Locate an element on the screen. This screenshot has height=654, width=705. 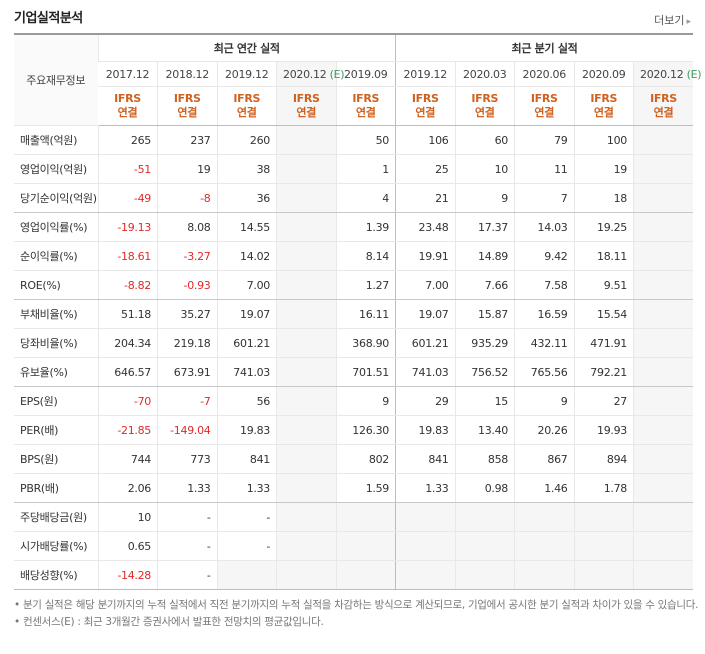
row-label: PER(배) is located at coordinates (56, 430).